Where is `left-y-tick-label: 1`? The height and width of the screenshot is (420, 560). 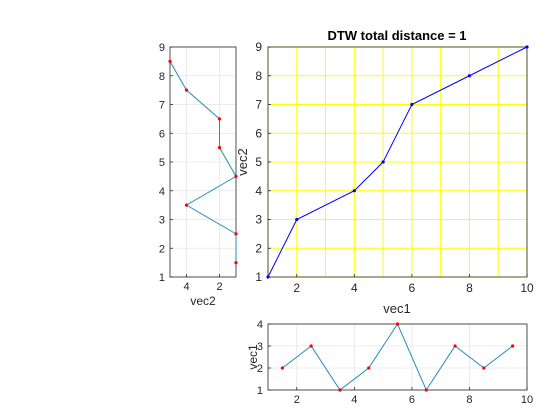 left-y-tick-label: 1 is located at coordinates (162, 278).